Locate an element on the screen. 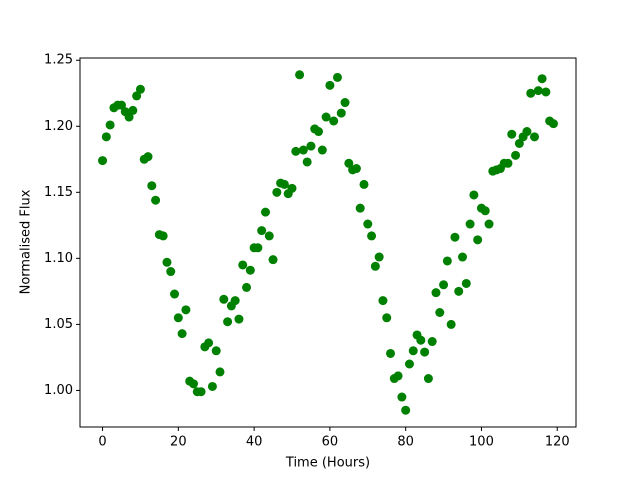  x-tick-label: 20 is located at coordinates (178, 442).